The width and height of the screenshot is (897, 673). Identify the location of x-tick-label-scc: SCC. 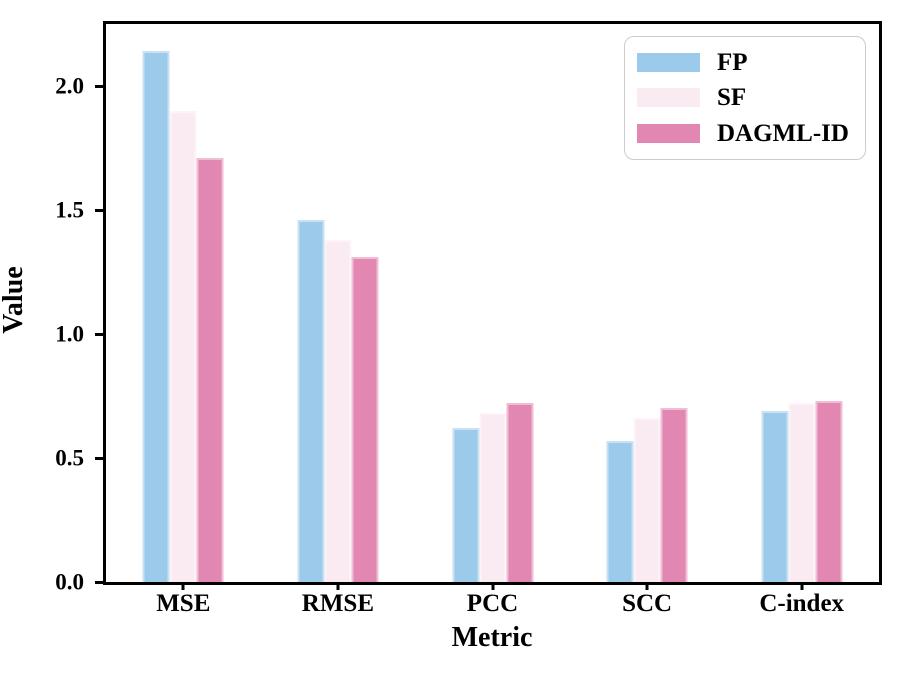
(647, 603).